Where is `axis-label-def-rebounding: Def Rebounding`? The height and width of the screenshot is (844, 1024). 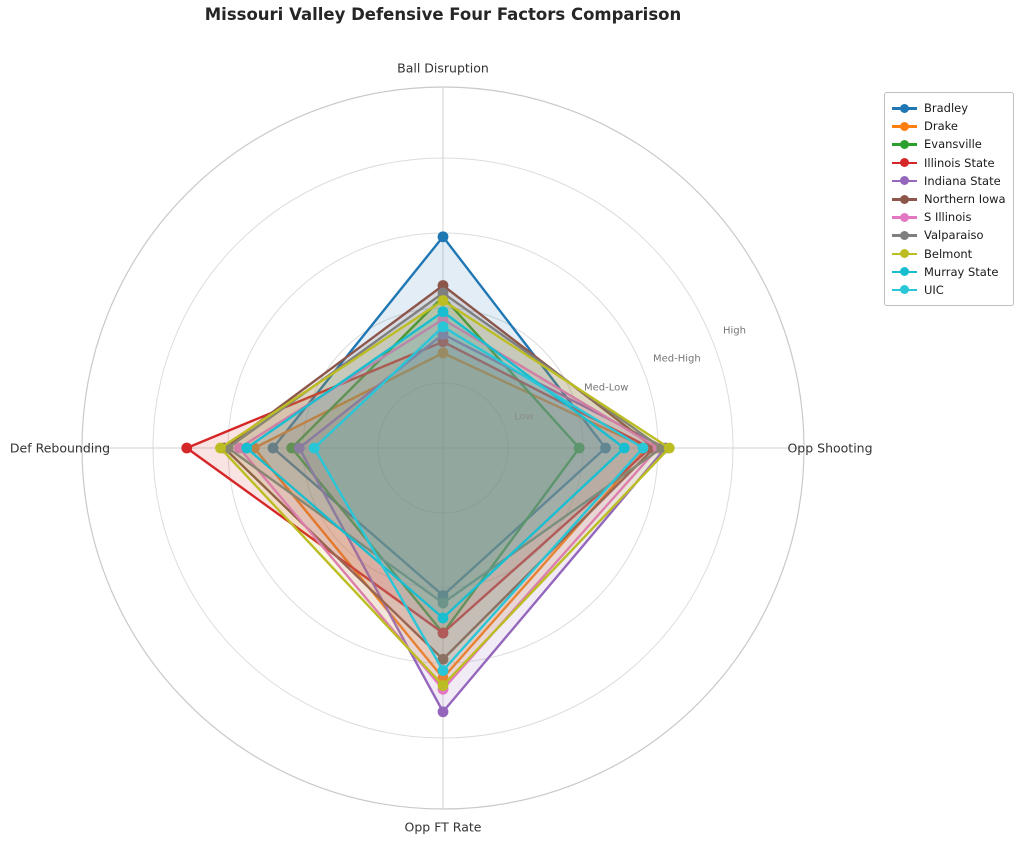 axis-label-def-rebounding: Def Rebounding is located at coordinates (60, 448).